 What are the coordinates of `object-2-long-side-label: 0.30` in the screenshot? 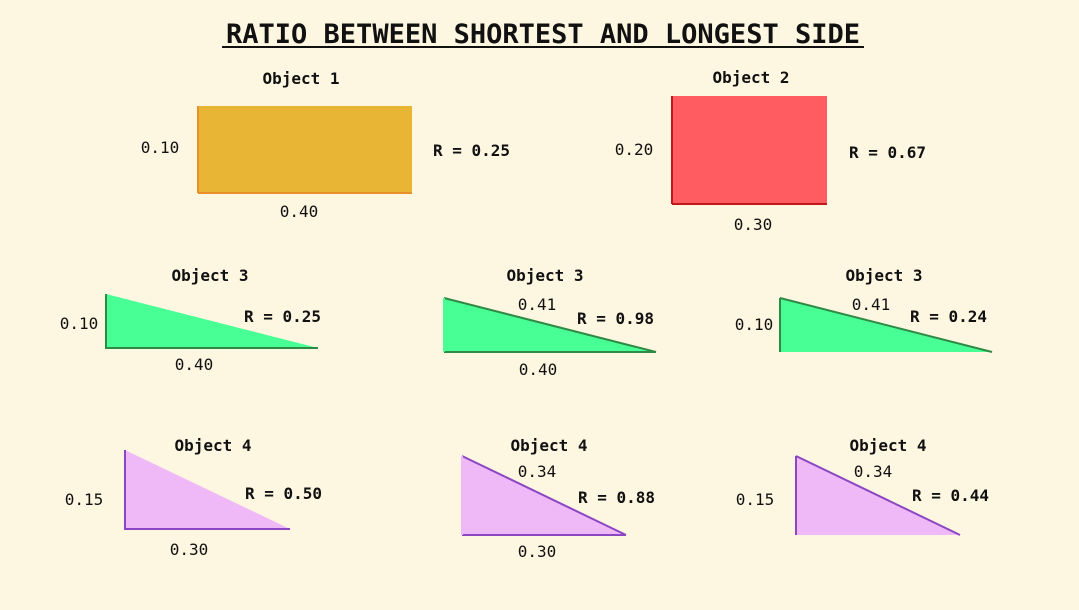 It's located at (753, 224).